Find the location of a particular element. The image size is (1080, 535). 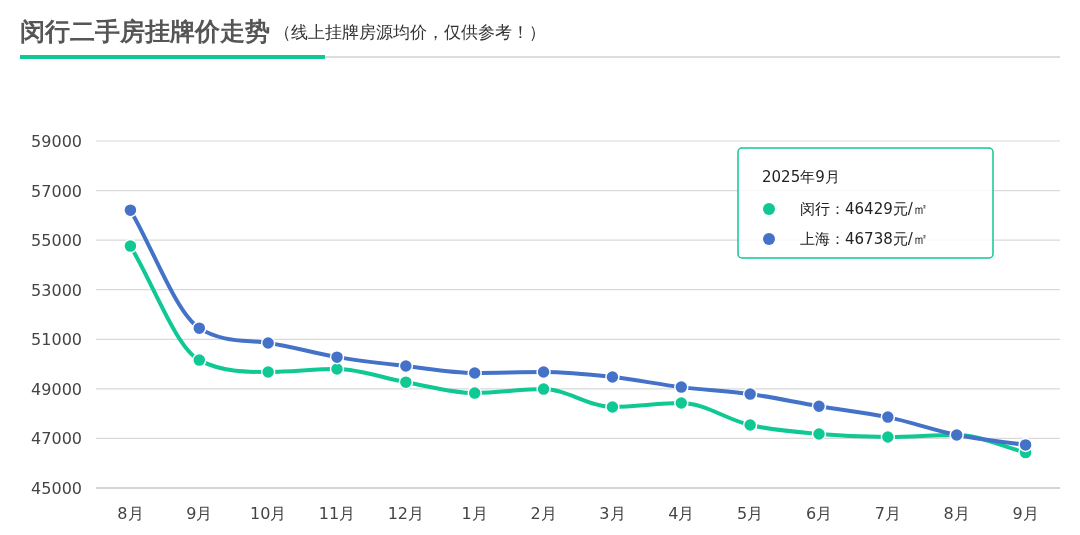

y-tick-label: 57000 is located at coordinates (56, 191).